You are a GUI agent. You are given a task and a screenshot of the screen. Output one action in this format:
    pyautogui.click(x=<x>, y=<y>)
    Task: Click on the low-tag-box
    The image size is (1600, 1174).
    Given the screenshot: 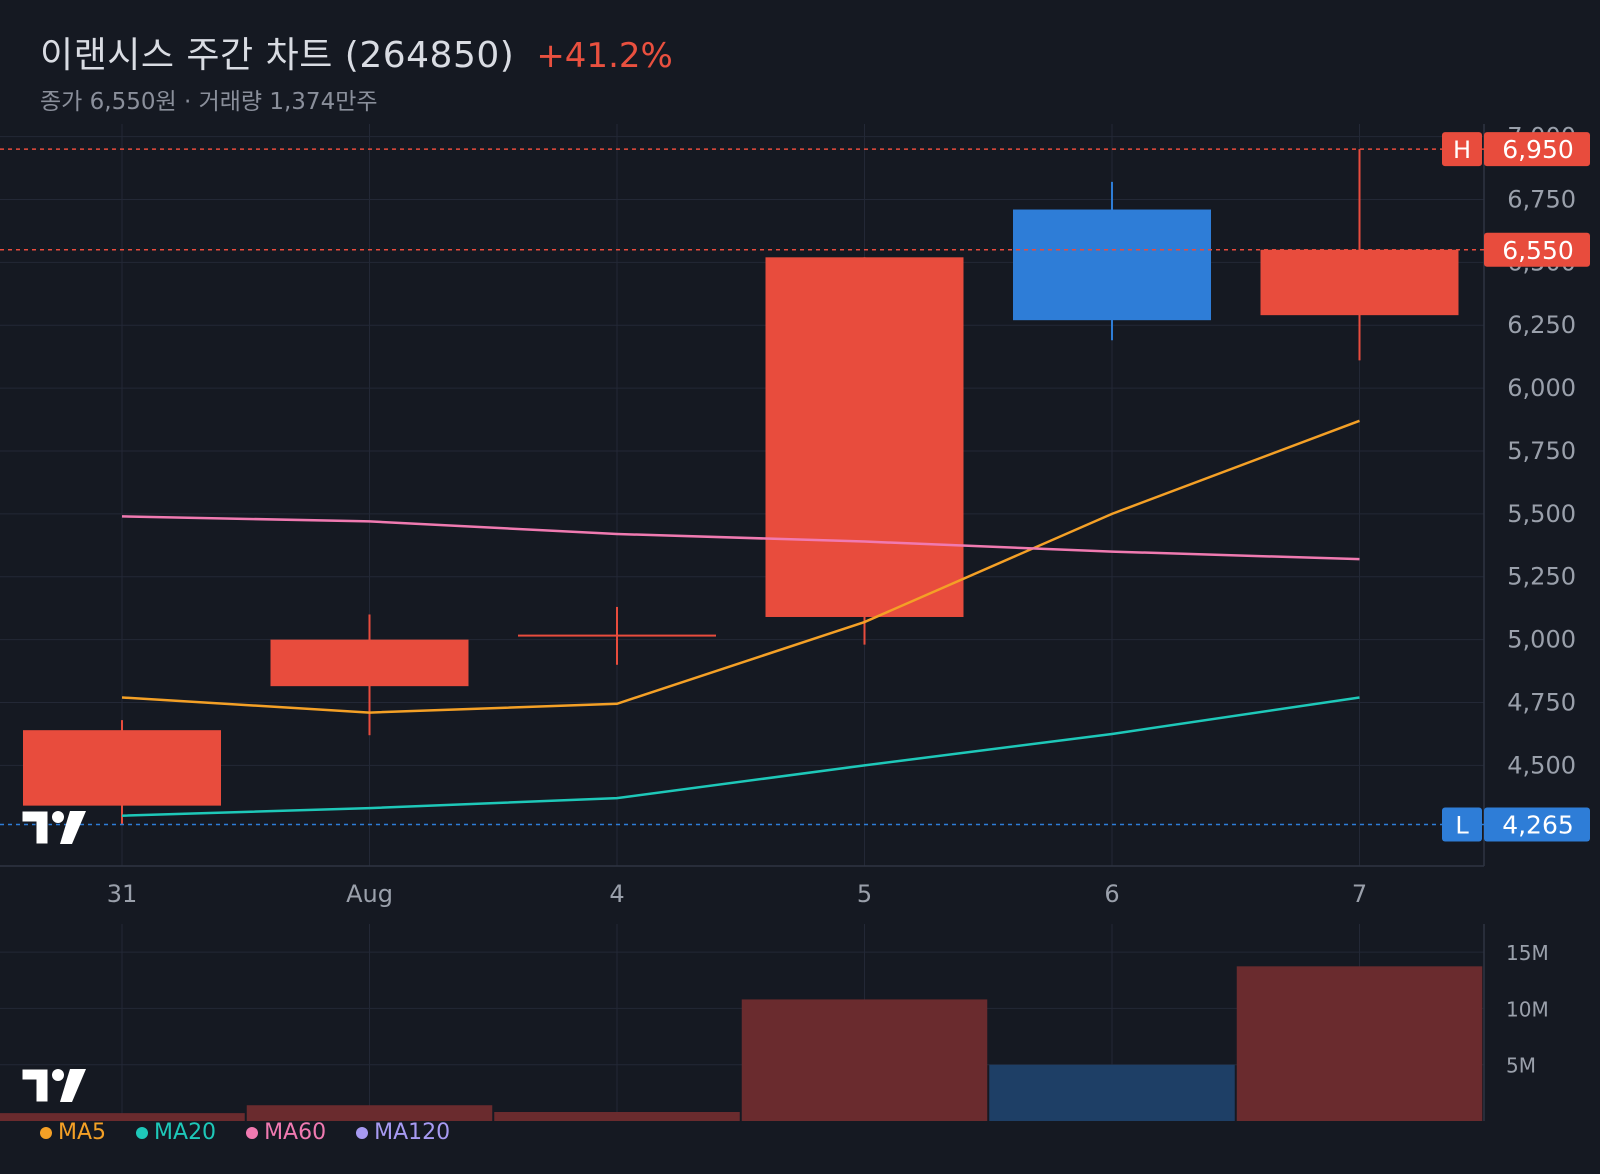 What is the action you would take?
    pyautogui.click(x=1462, y=824)
    